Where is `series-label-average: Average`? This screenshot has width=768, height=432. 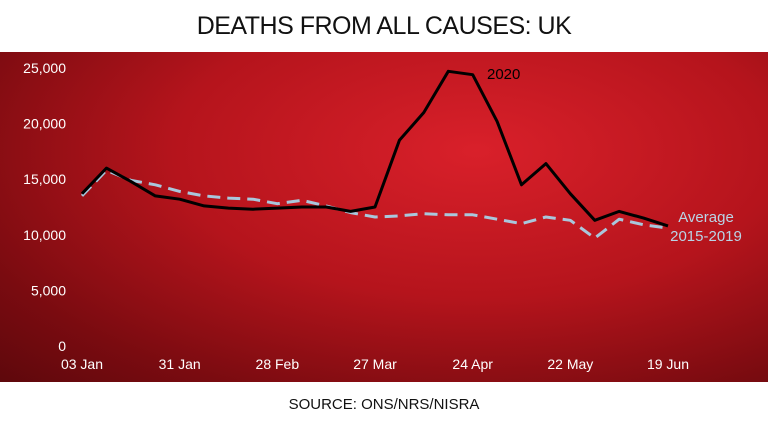 series-label-average: Average is located at coordinates (706, 217).